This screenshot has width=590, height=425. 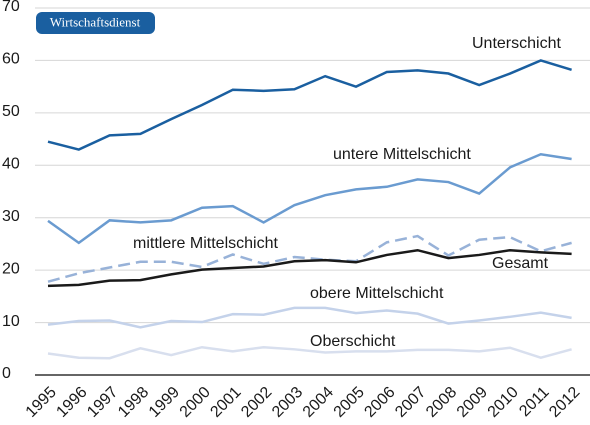 What do you see at coordinates (520, 263) in the screenshot?
I see `series-label: Gesamt` at bounding box center [520, 263].